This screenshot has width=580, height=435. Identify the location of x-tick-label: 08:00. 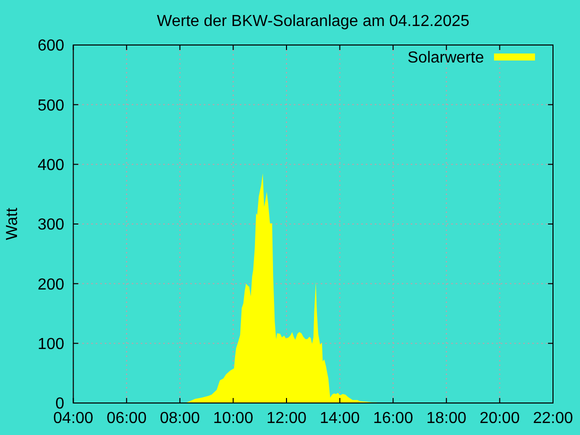
(180, 418).